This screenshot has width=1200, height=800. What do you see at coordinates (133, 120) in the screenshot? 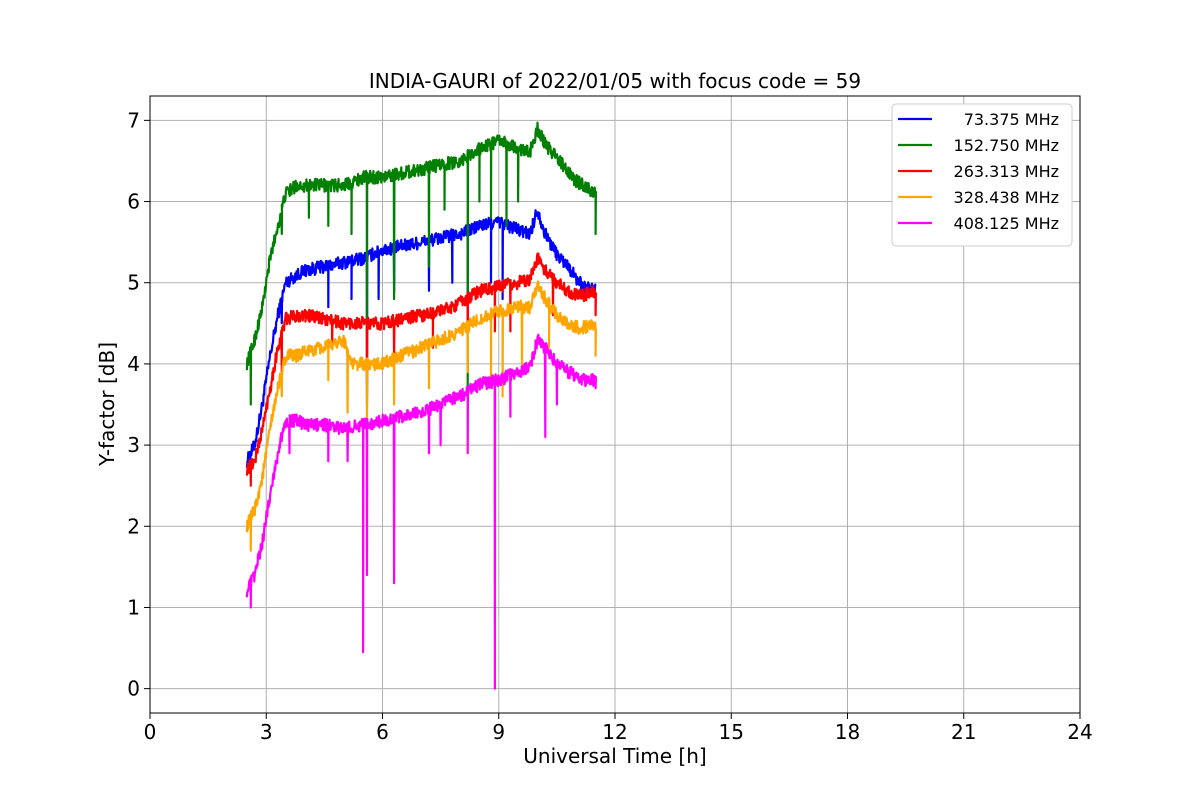
I see `y-tick-label: 7` at bounding box center [133, 120].